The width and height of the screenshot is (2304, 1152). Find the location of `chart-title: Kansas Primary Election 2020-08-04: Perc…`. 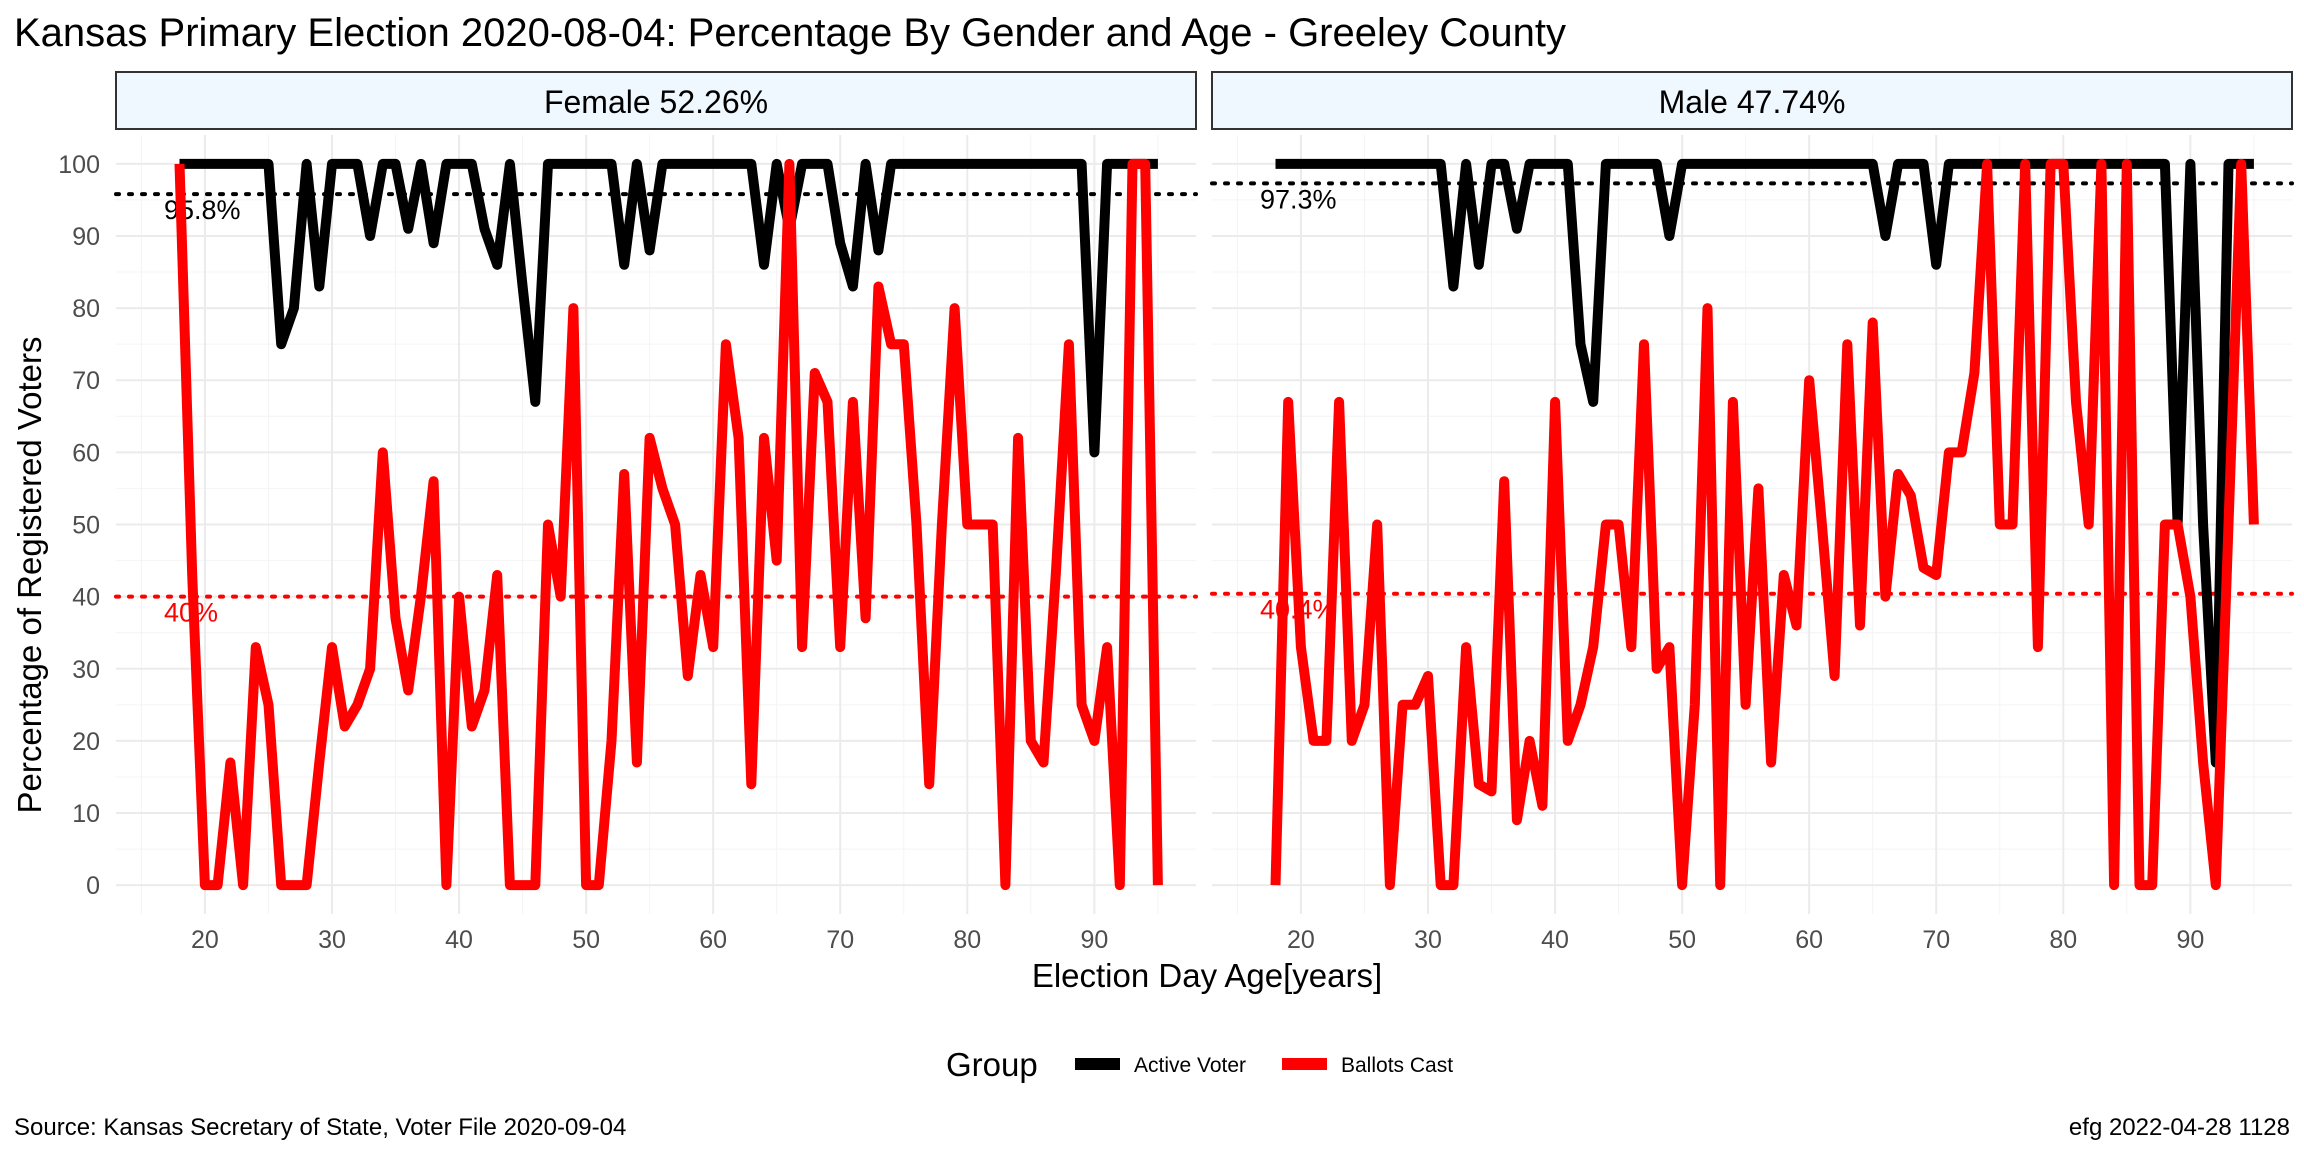

chart-title: Kansas Primary Election 2020-08-04: Perc… is located at coordinates (790, 33).